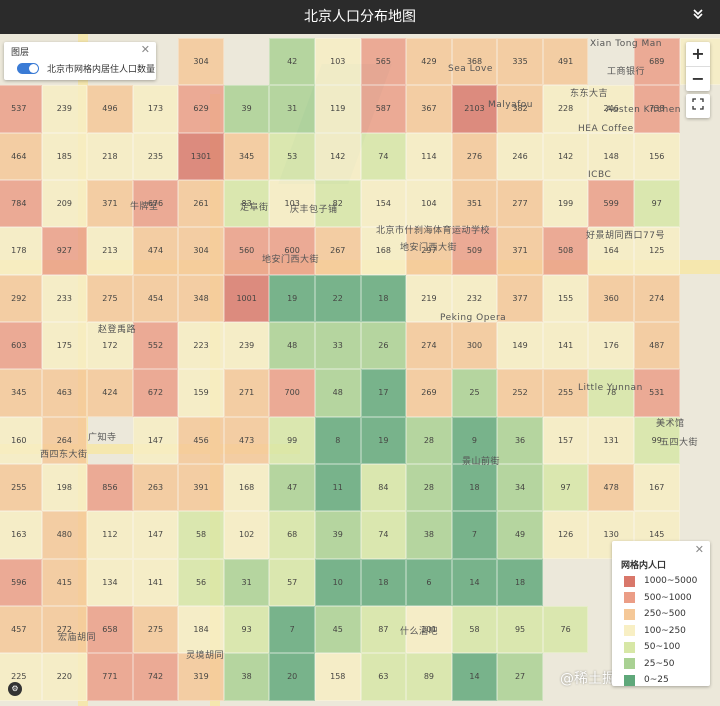 The width and height of the screenshot is (720, 706). Describe the element at coordinates (110, 203) in the screenshot. I see `grid-cell: 371` at that location.